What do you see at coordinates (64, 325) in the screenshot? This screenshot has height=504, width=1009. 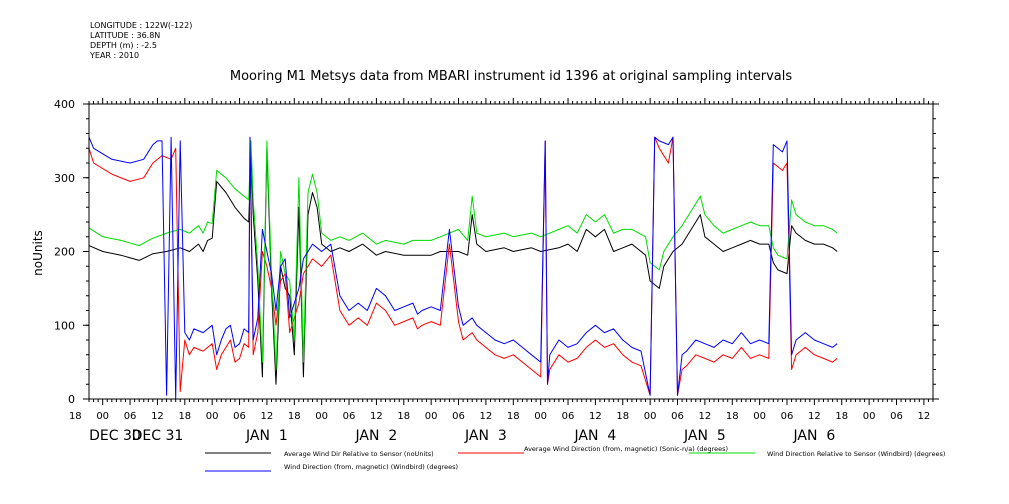 I see `y-tick-label: 100` at bounding box center [64, 325].